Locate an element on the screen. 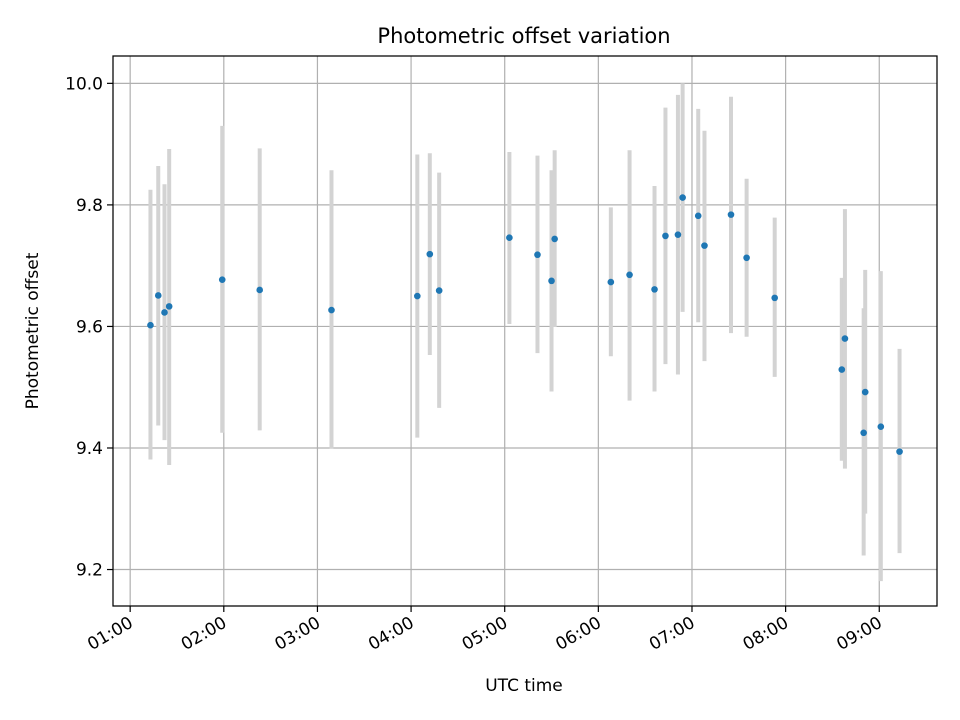 This screenshot has width=960, height=720. y-tick-label: 9.4 is located at coordinates (89, 449).